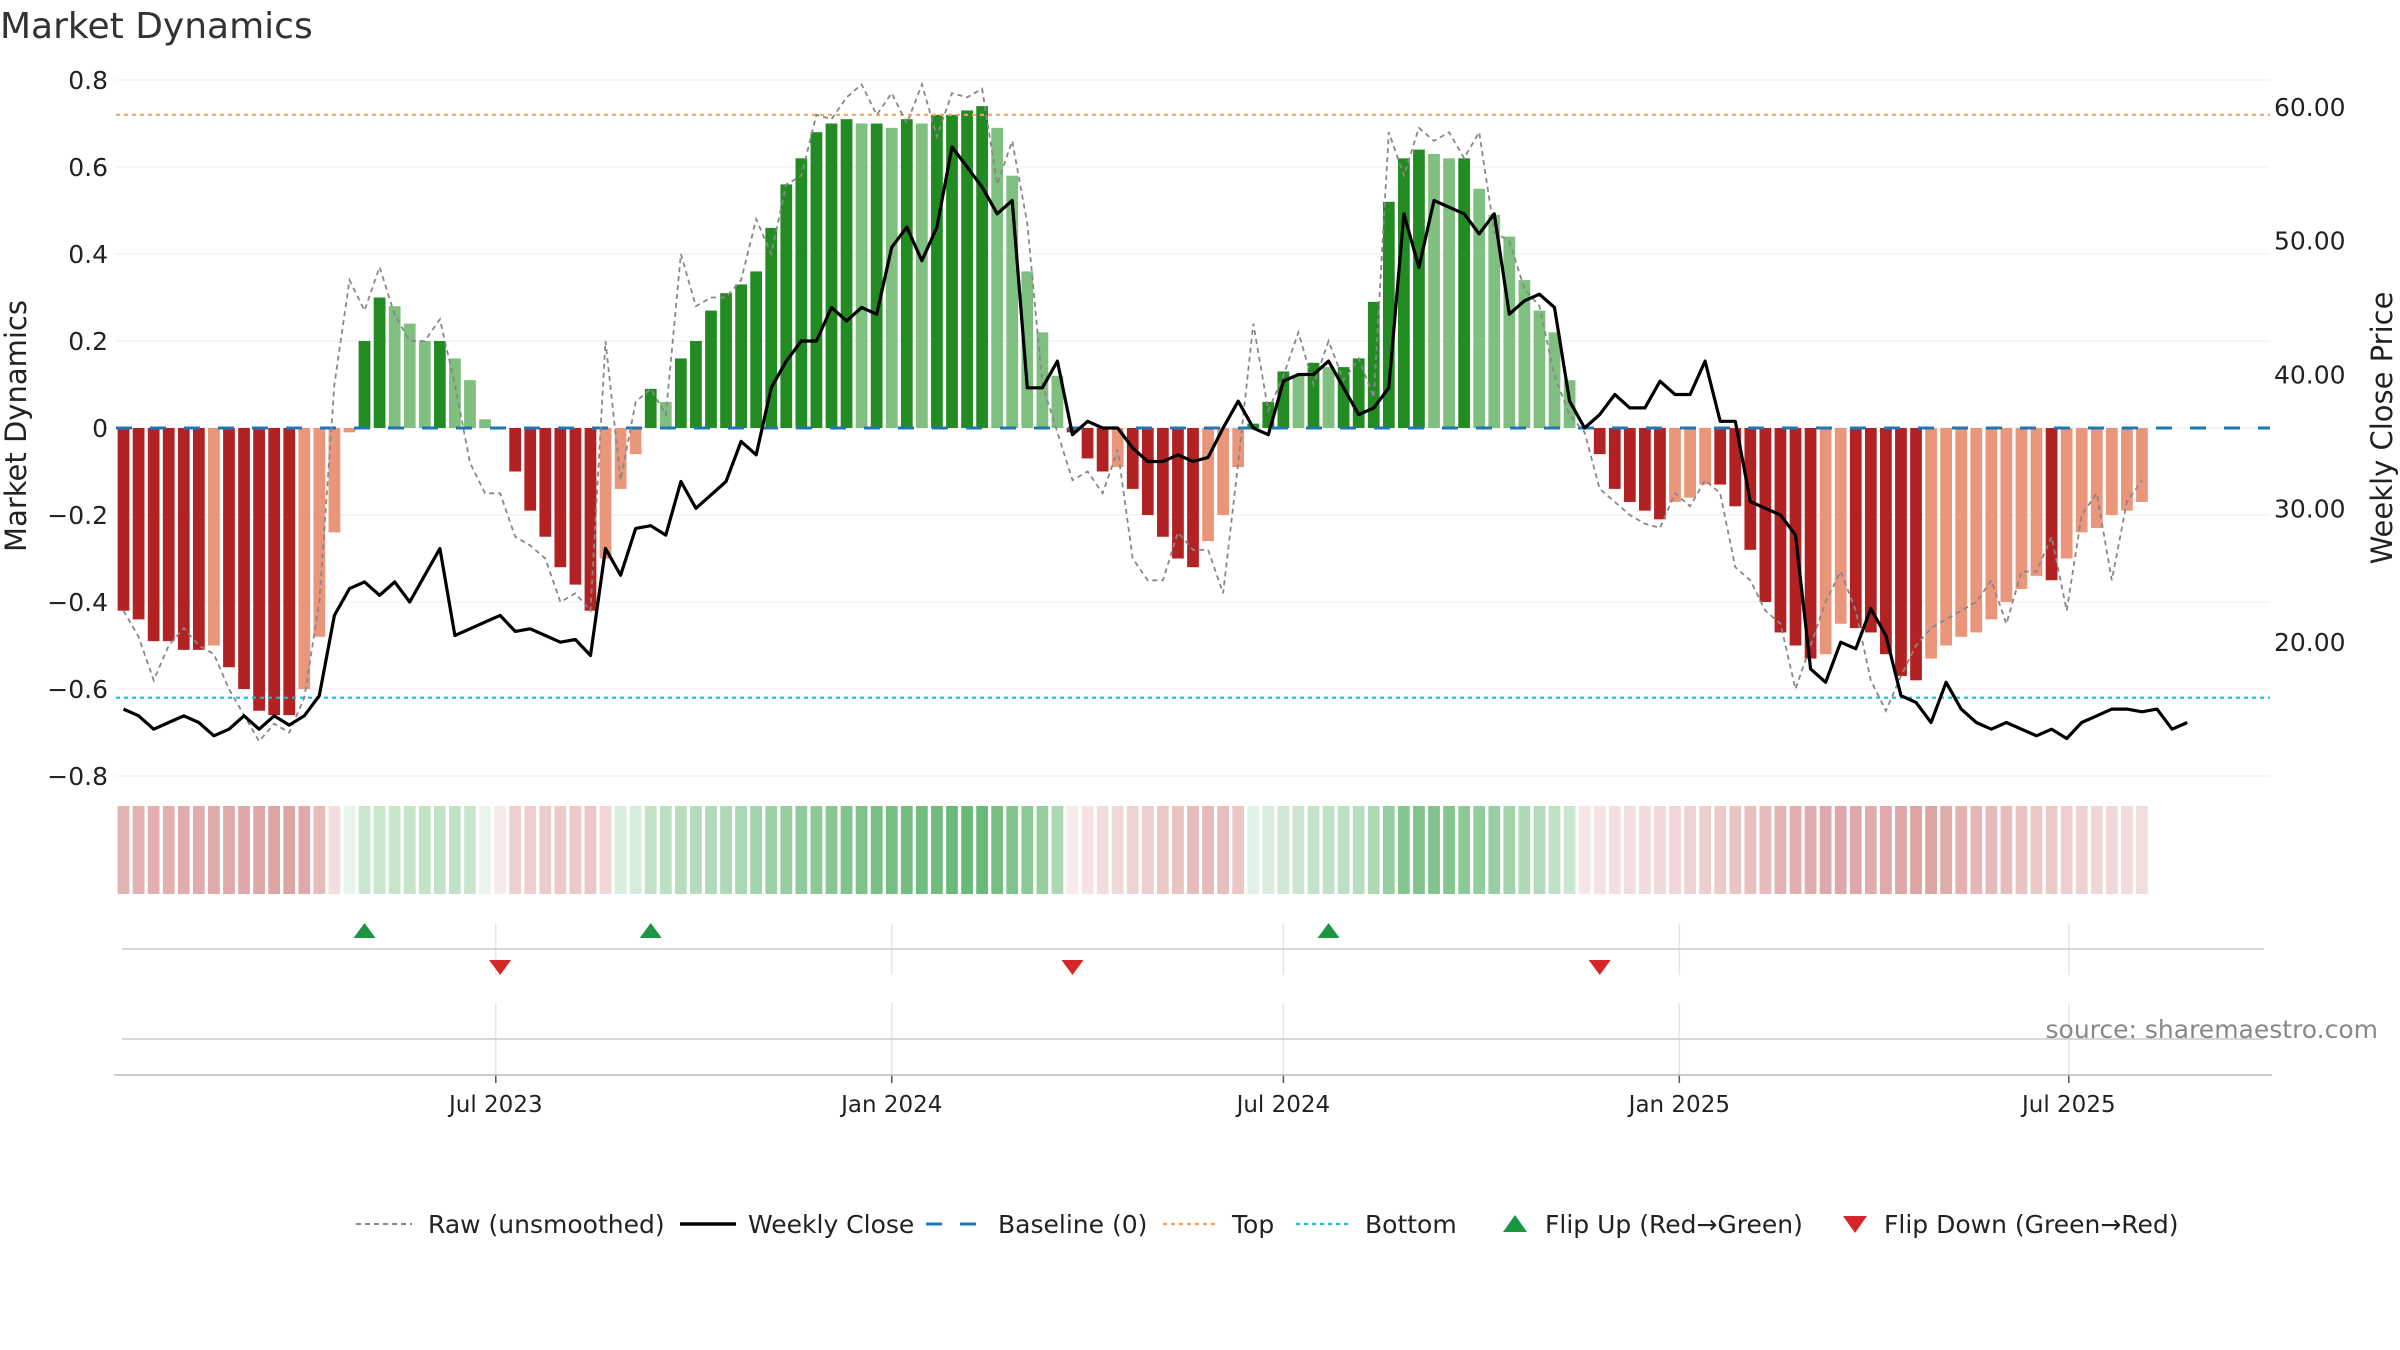 Image resolution: width=2400 pixels, height=1350 pixels. Describe the element at coordinates (156, 26) in the screenshot. I see `chart-title: Market Dynamics` at that location.